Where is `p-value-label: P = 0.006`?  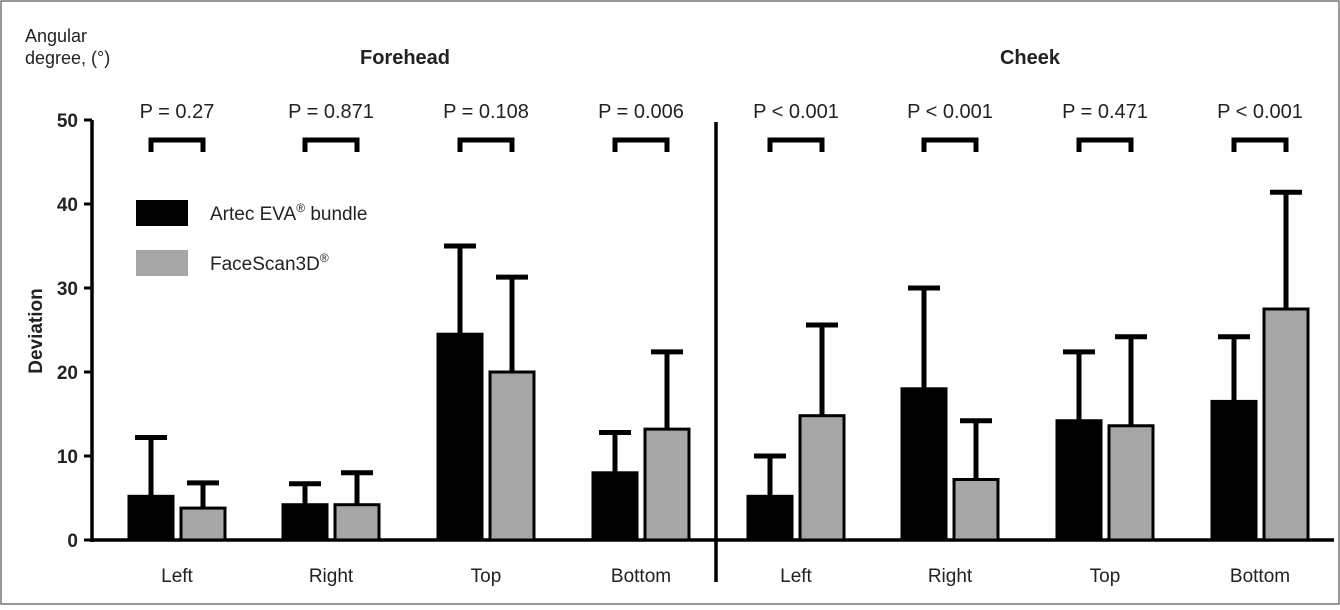
p-value-label: P = 0.006 is located at coordinates (641, 112).